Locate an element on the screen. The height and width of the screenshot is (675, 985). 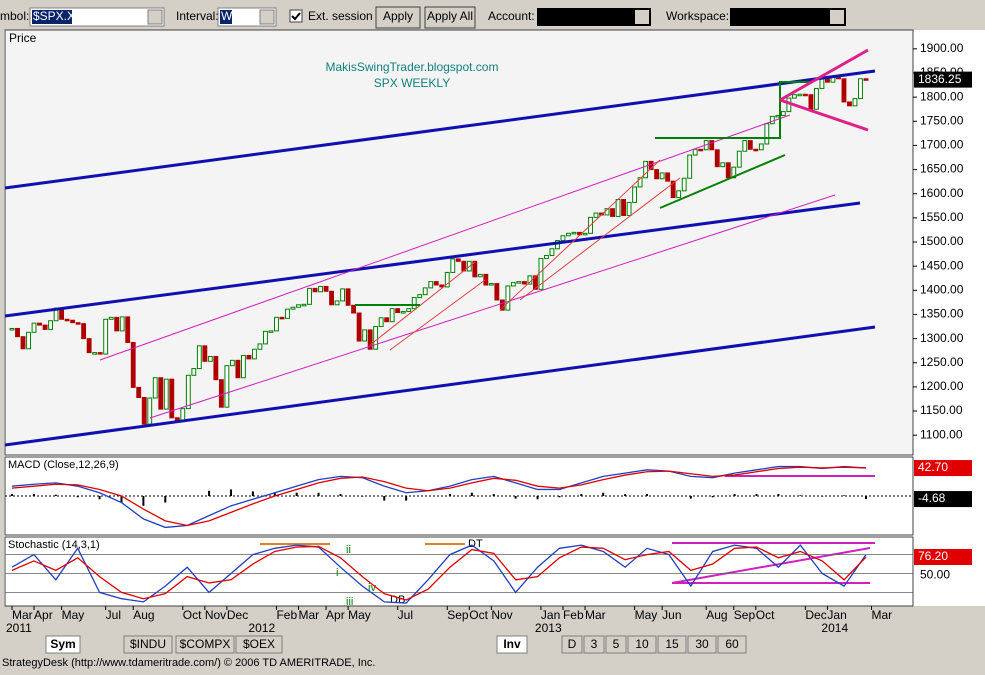
account-select is located at coordinates (594, 17).